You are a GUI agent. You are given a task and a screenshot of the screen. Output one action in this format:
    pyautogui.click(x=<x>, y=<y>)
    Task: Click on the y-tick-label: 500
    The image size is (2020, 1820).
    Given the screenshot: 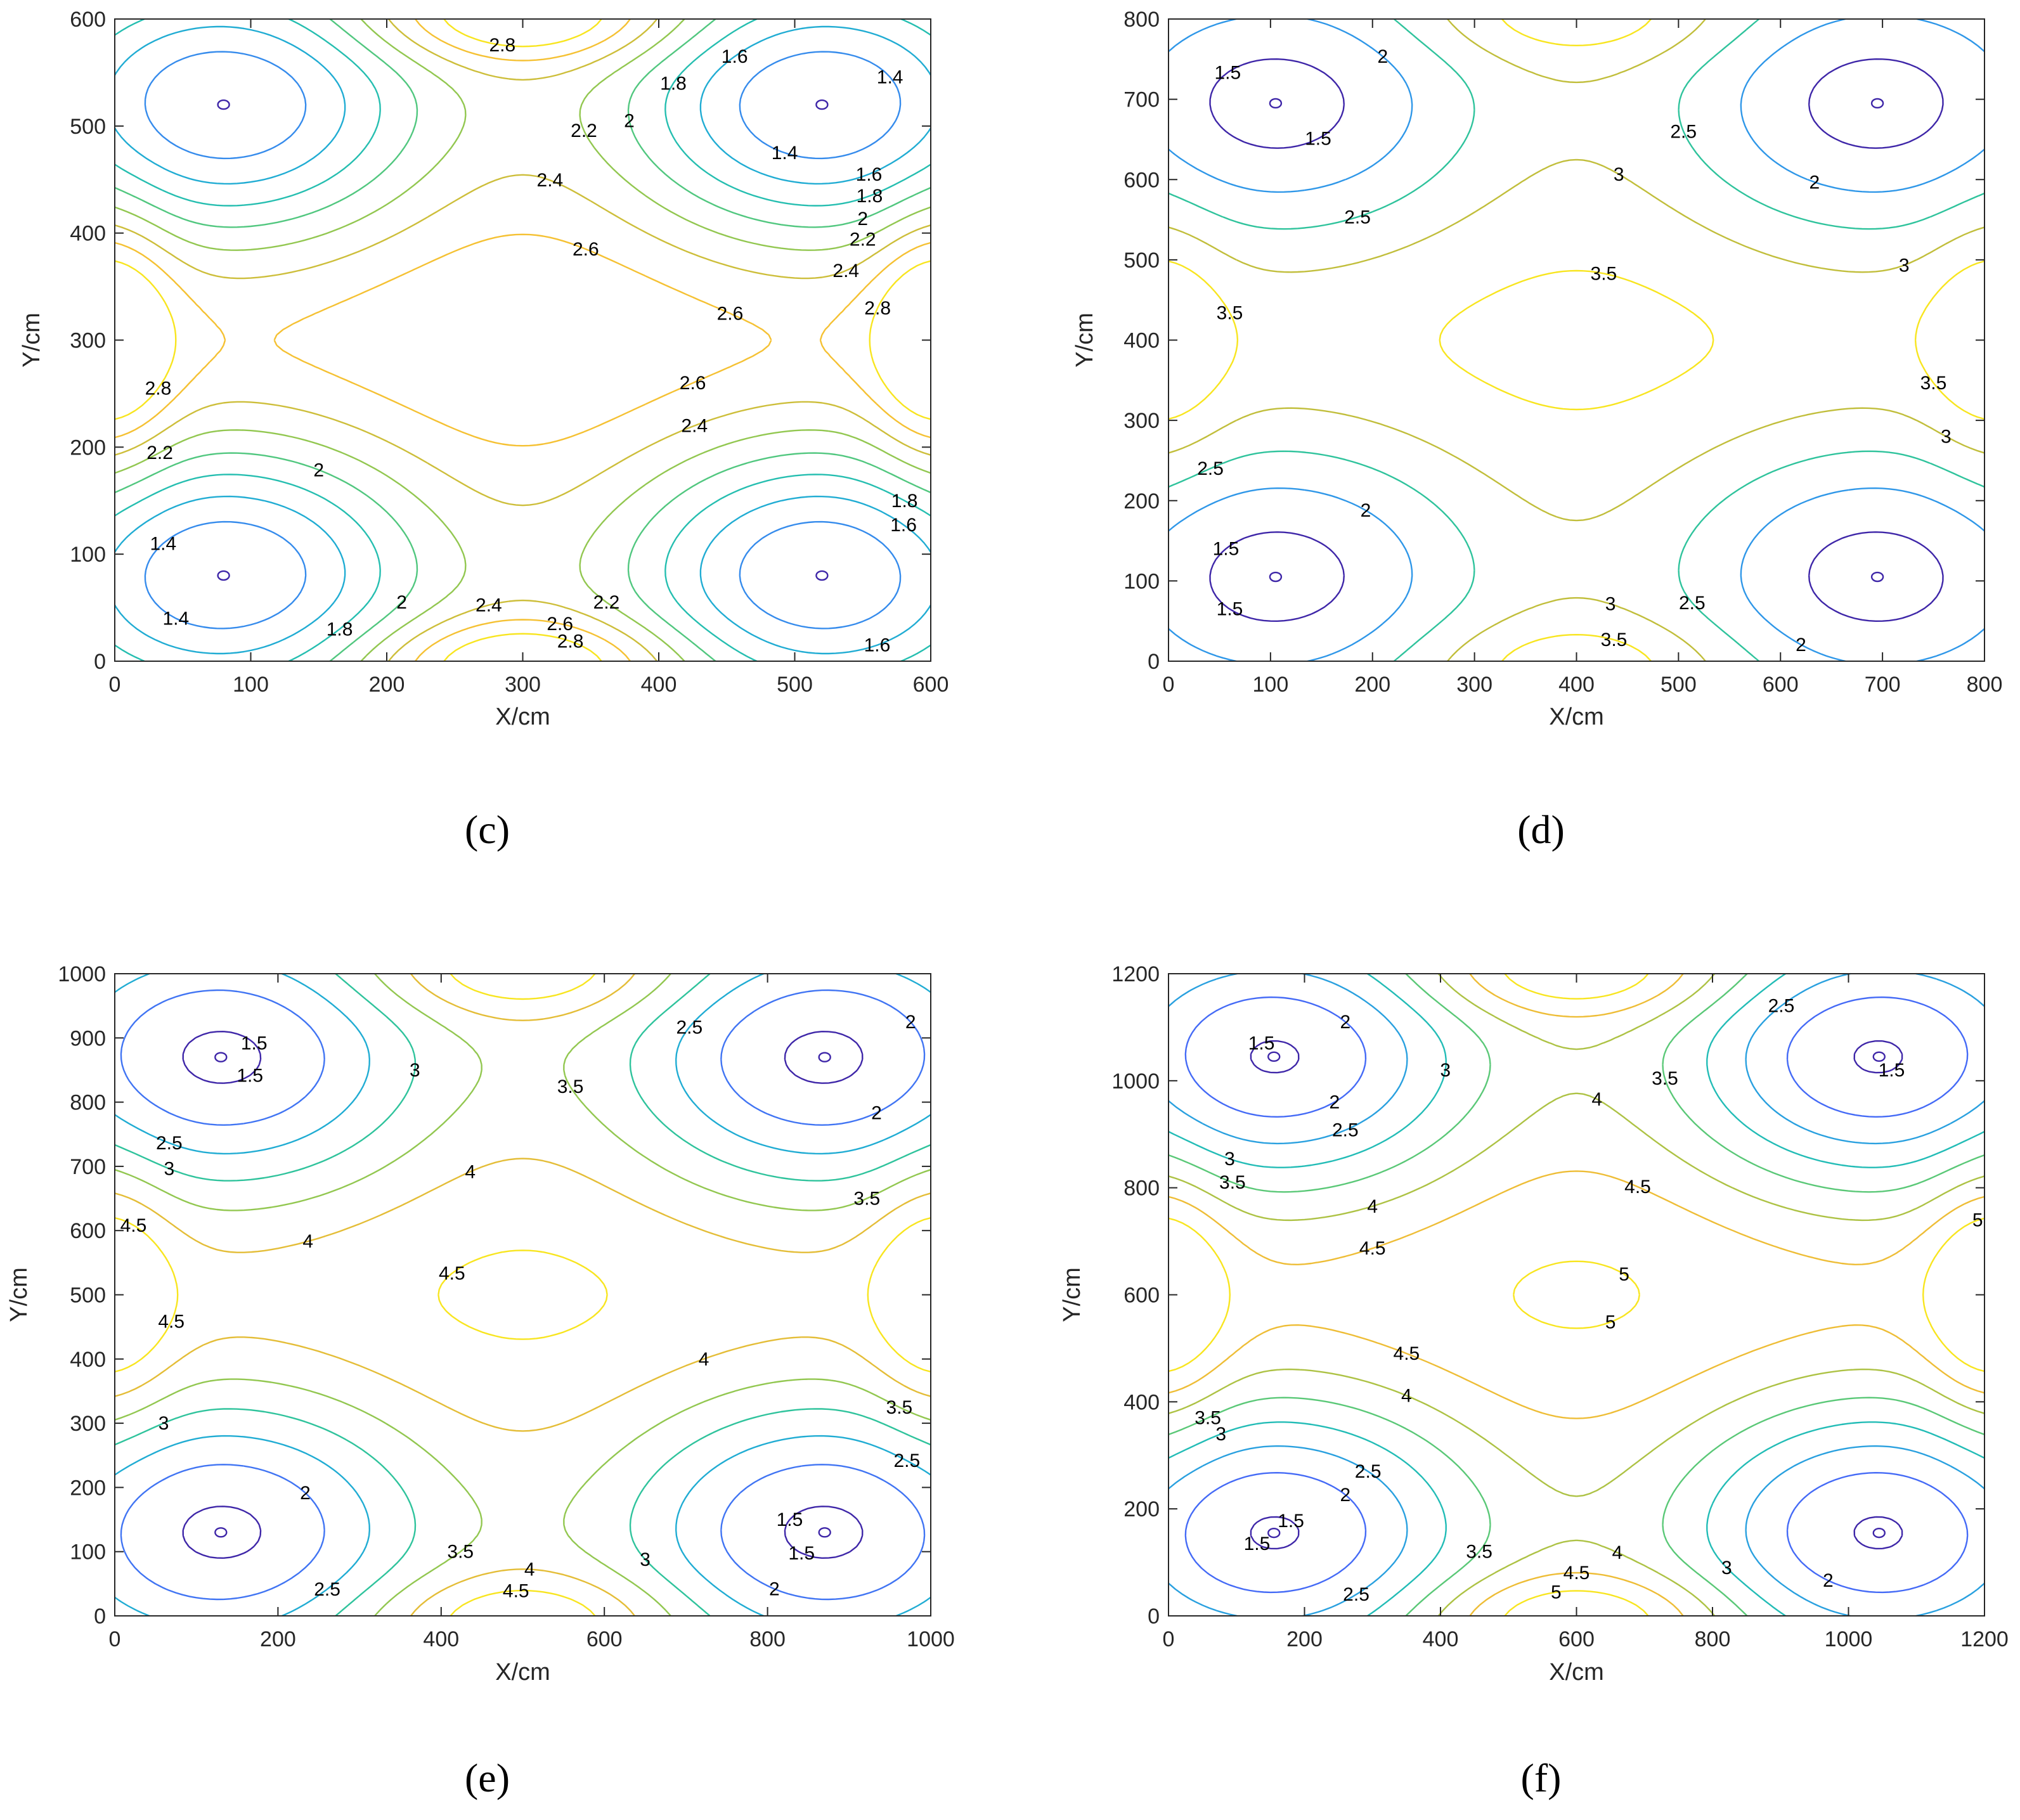 What is the action you would take?
    pyautogui.click(x=88, y=1296)
    